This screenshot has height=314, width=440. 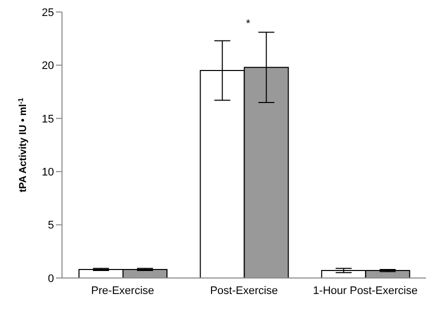 I want to click on y-tick-label: 15, so click(x=48, y=119).